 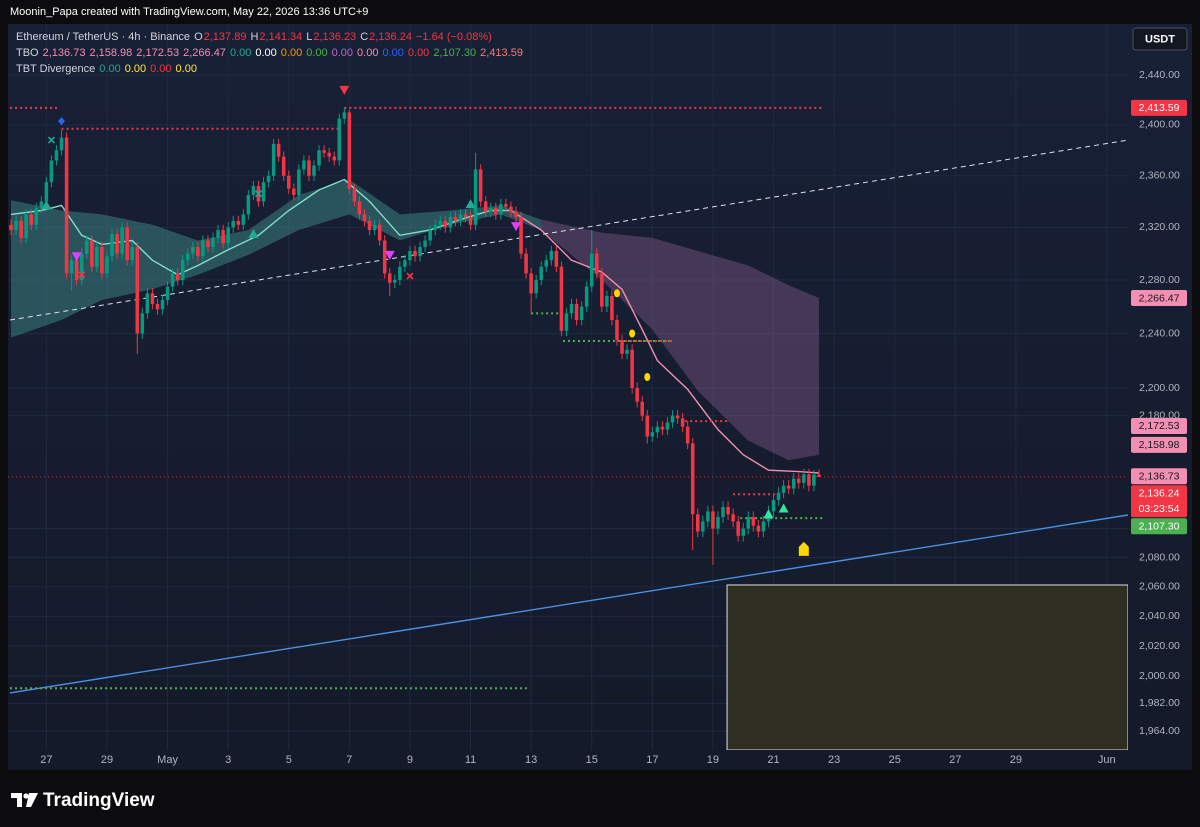 What do you see at coordinates (167, 760) in the screenshot?
I see `x-tick-label: May` at bounding box center [167, 760].